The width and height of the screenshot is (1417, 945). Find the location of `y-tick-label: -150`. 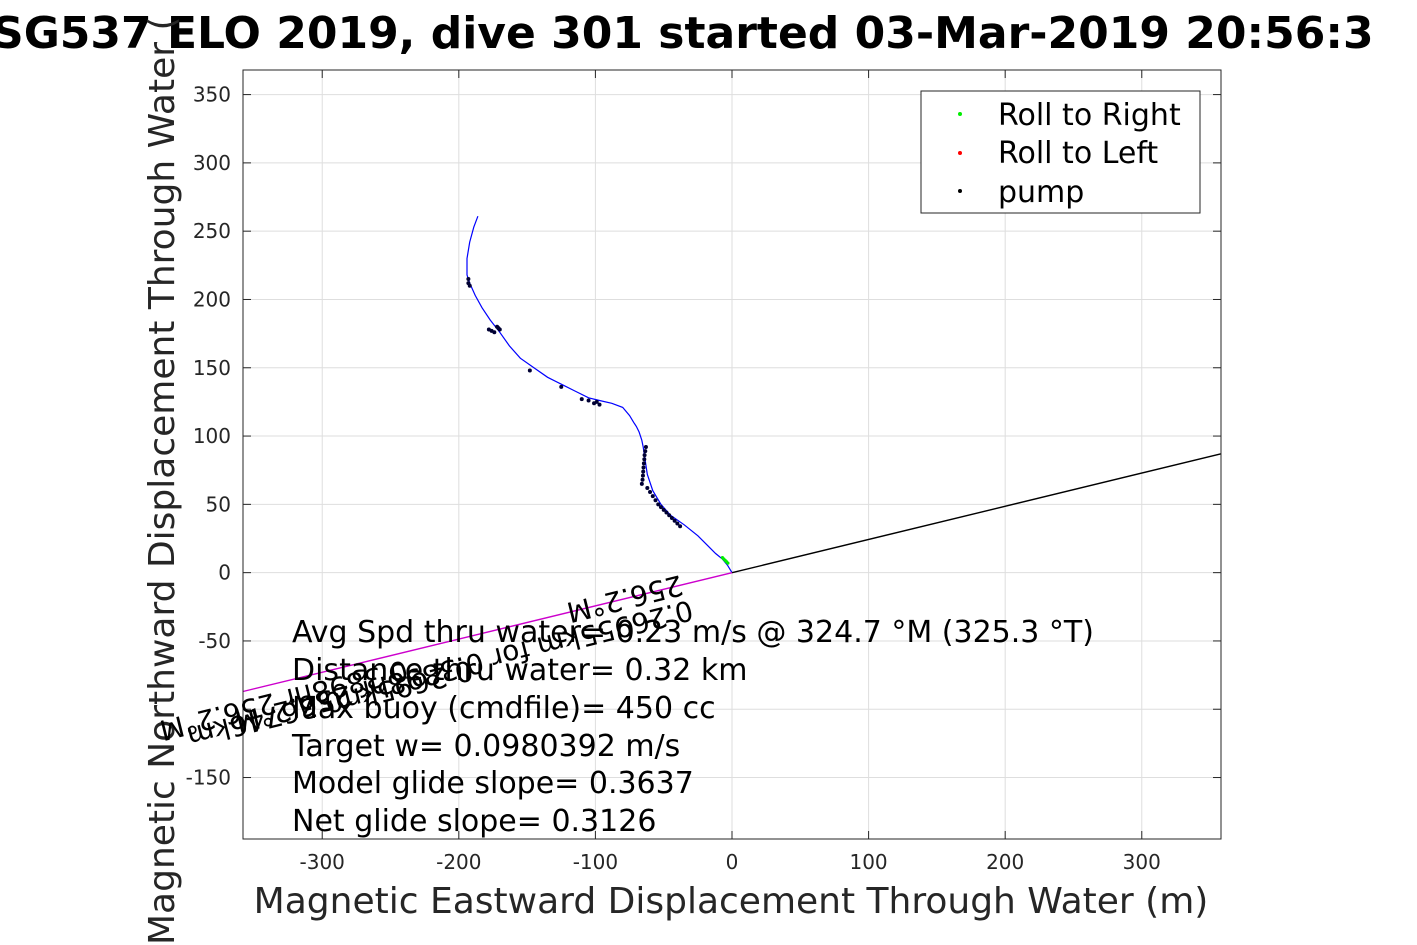

y-tick-label: -150 is located at coordinates (208, 778).